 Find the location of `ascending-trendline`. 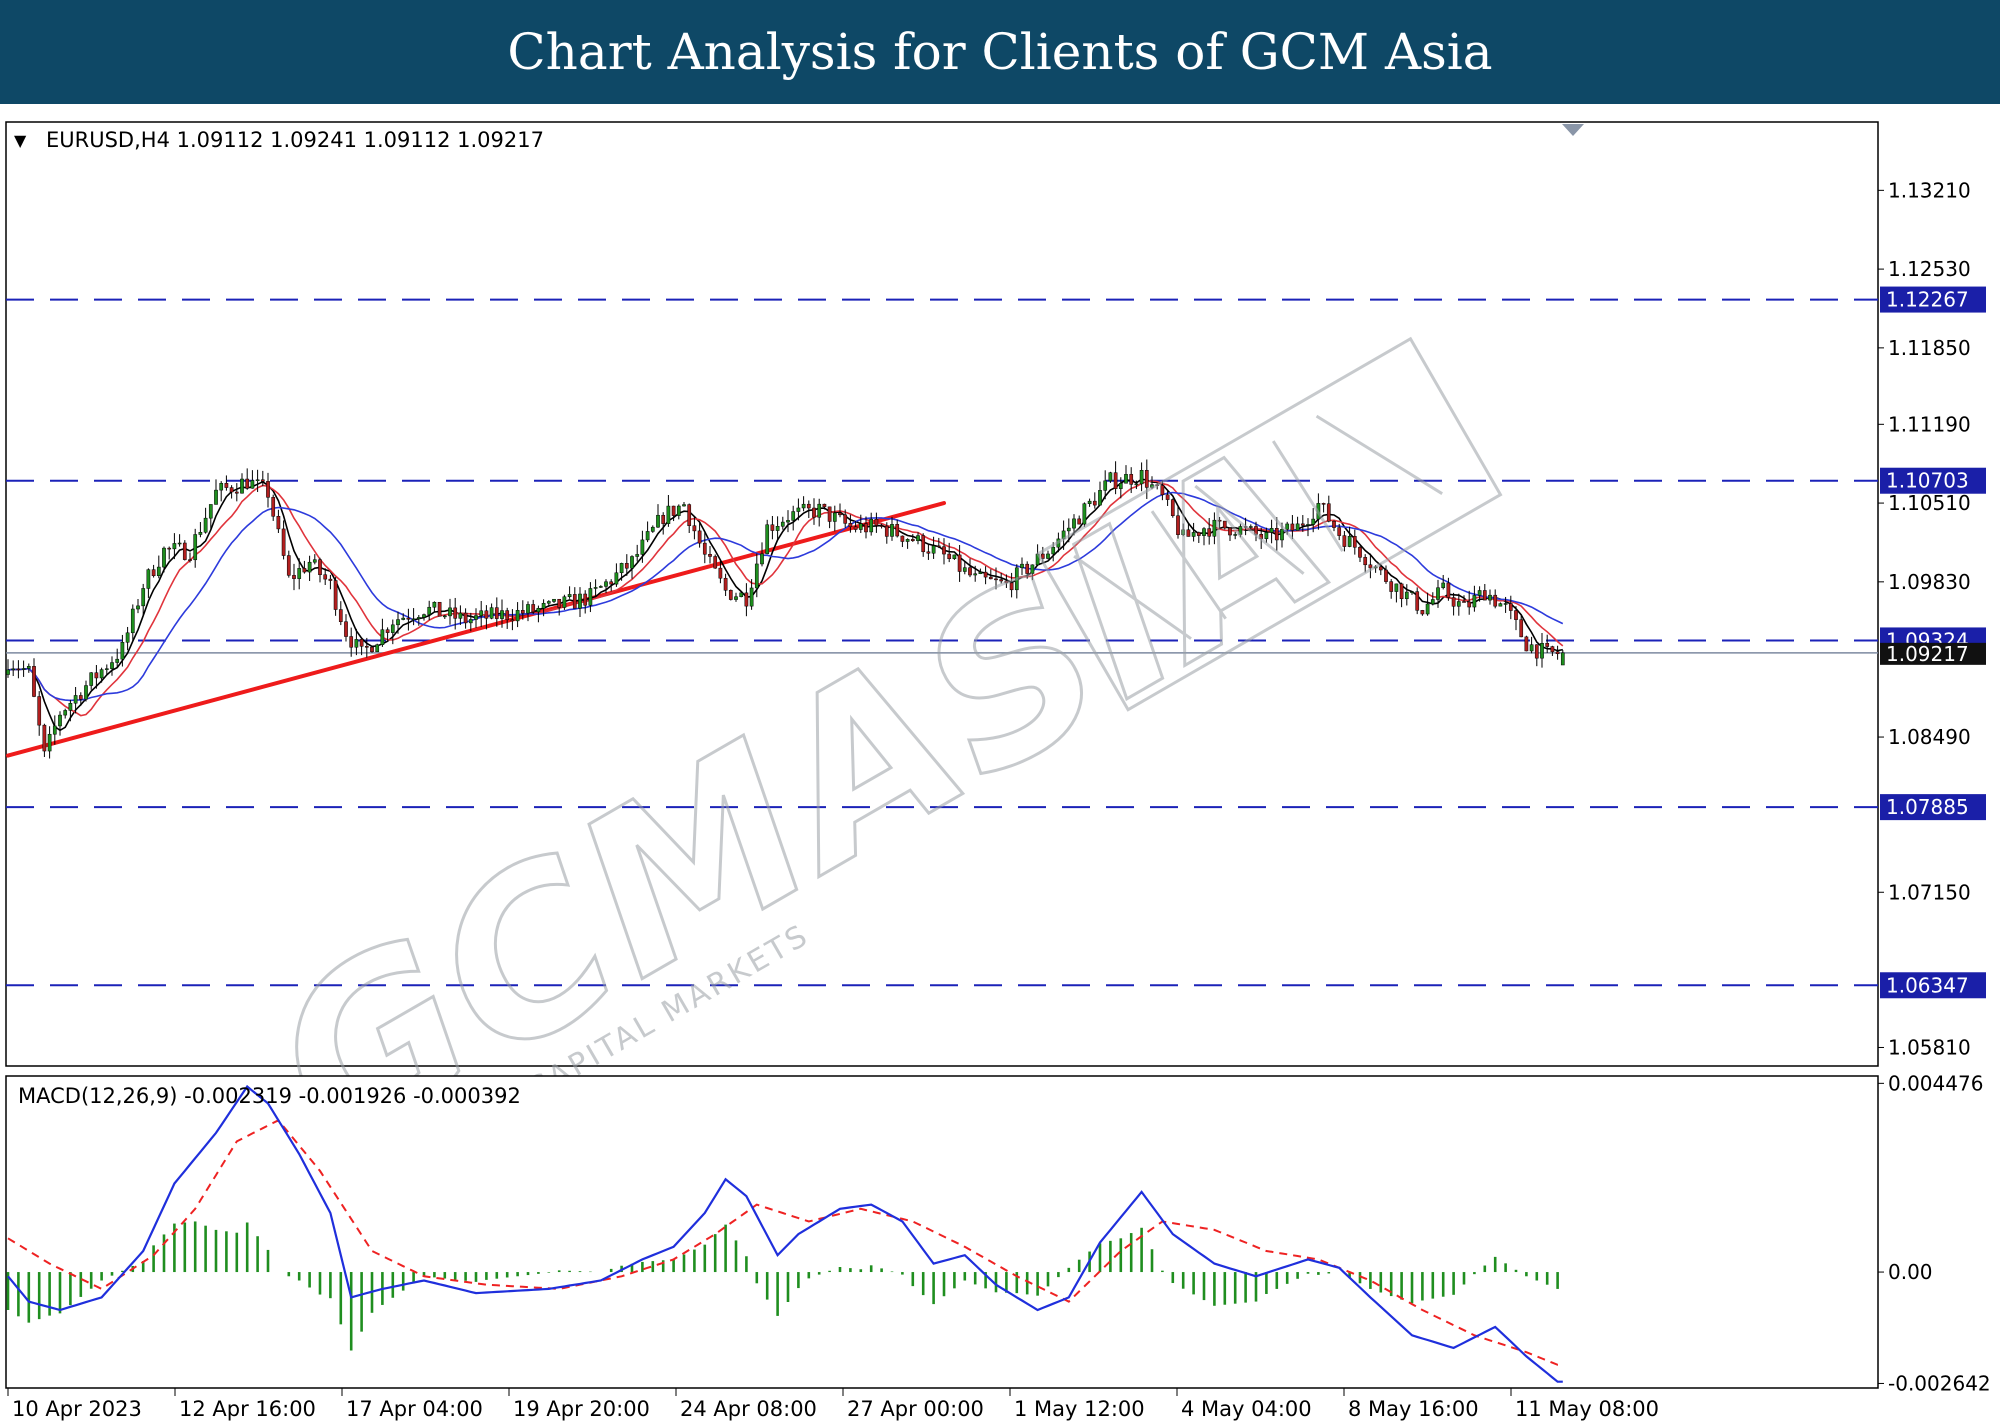

ascending-trendline is located at coordinates (476, 629).